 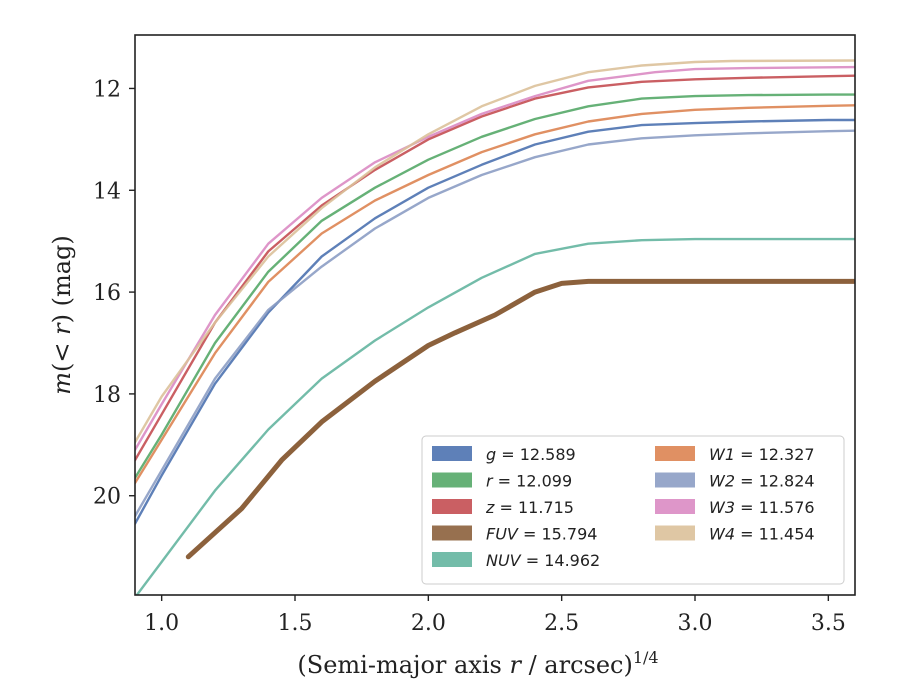 I want to click on x-tick-label: 3.0, so click(x=695, y=623).